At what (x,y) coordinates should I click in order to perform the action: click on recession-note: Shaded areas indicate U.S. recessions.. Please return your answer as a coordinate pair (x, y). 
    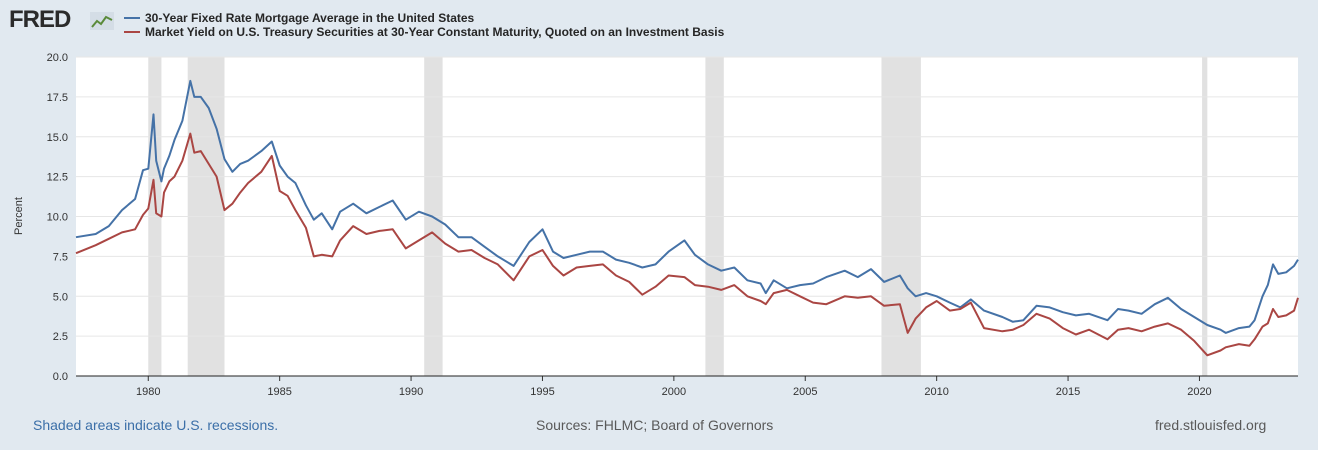
    Looking at the image, I should click on (156, 425).